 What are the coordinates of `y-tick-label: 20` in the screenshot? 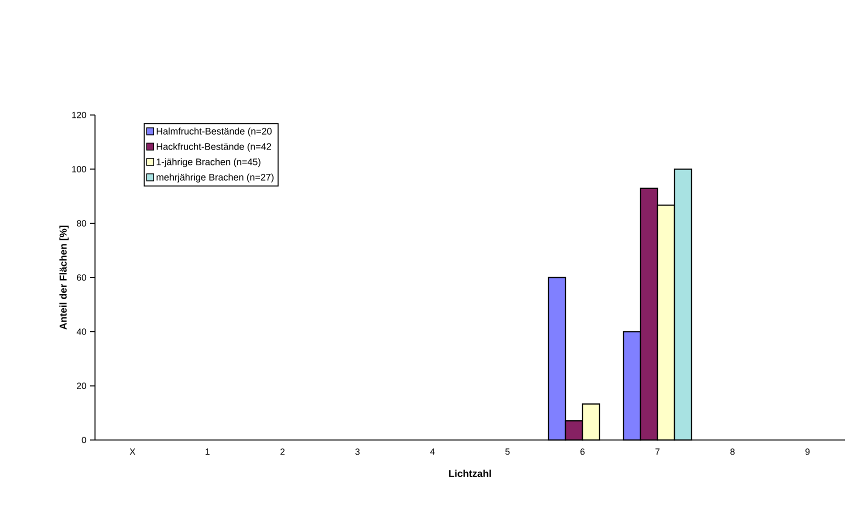 It's located at (81, 386).